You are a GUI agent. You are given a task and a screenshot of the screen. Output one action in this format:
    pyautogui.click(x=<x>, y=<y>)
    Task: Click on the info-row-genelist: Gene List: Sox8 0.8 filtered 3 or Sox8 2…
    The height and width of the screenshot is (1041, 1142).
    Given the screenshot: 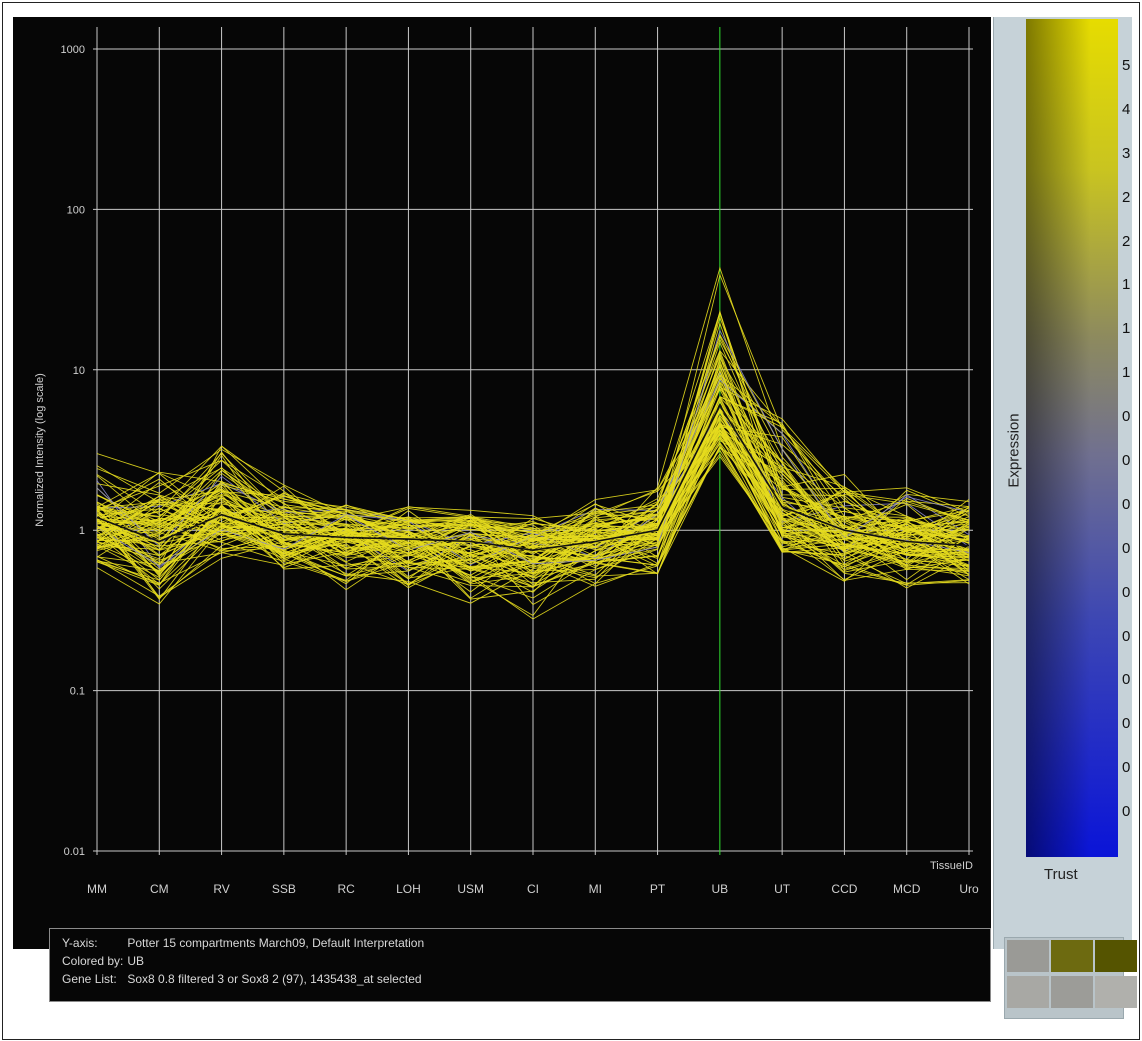 What is the action you would take?
    pyautogui.click(x=242, y=979)
    